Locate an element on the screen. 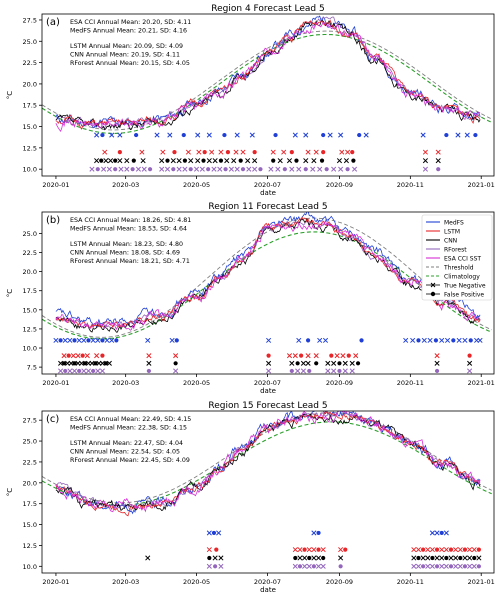  legend-label: Climatology is located at coordinates (462, 276).